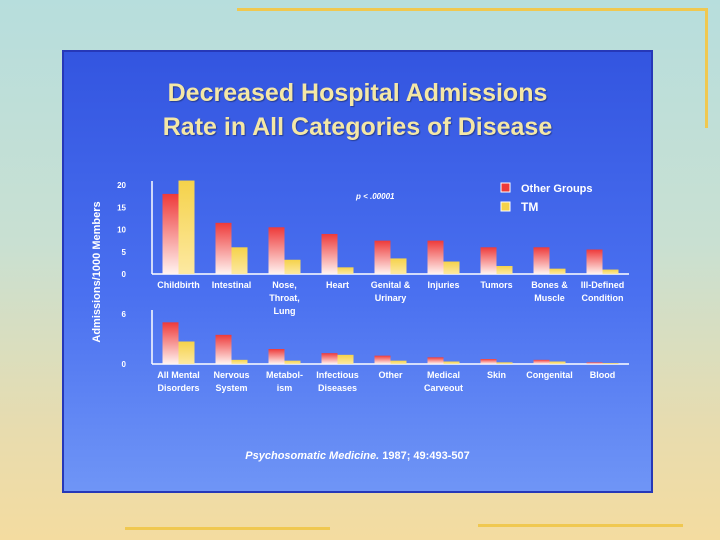 The height and width of the screenshot is (540, 720). What do you see at coordinates (121, 207) in the screenshot?
I see `y-tick-label: 15` at bounding box center [121, 207].